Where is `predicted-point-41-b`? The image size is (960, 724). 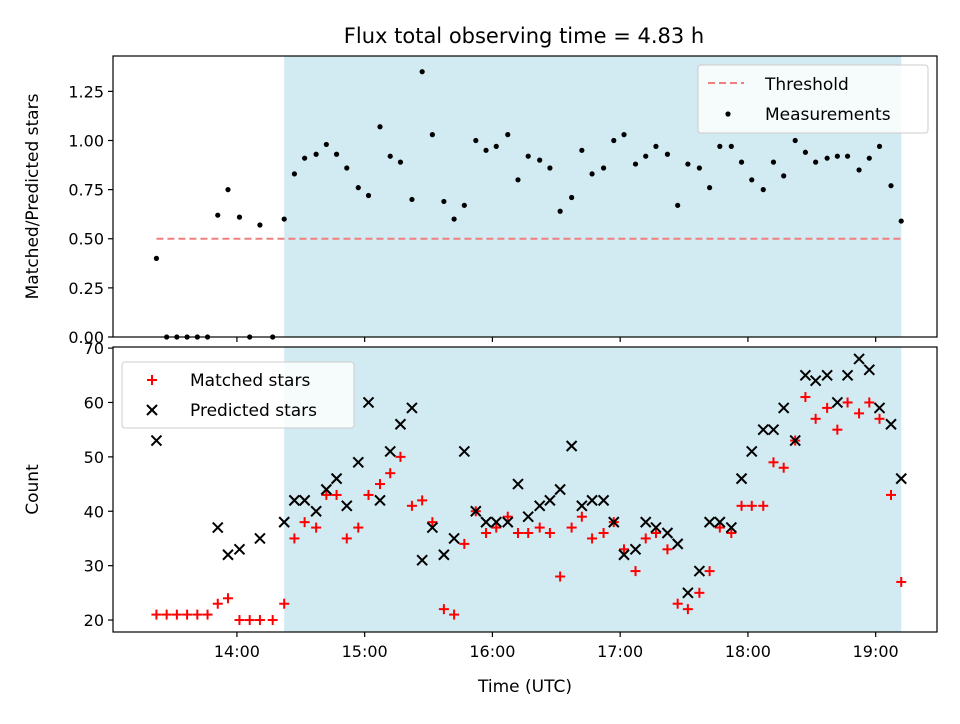
predicted-point-41-b is located at coordinates (667, 533).